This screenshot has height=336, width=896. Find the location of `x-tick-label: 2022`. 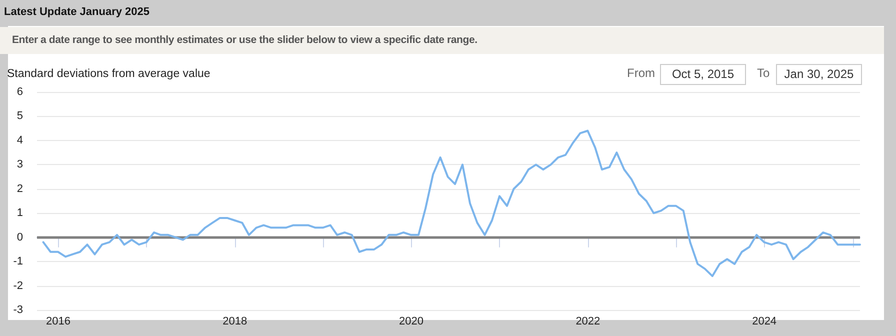

x-tick-label: 2022 is located at coordinates (588, 322).